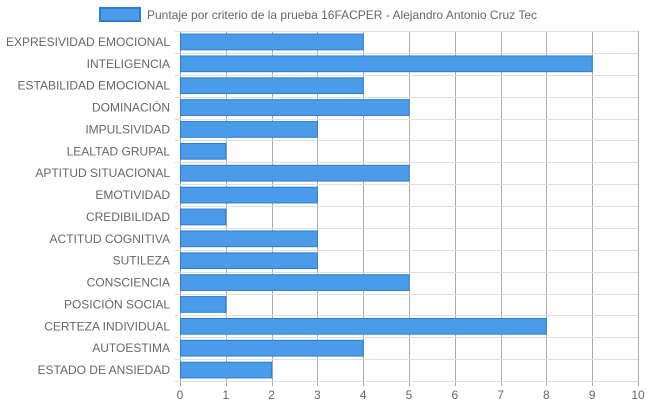  I want to click on category-label: EXPRESIVIDAD EMOCIONAL, so click(88, 42).